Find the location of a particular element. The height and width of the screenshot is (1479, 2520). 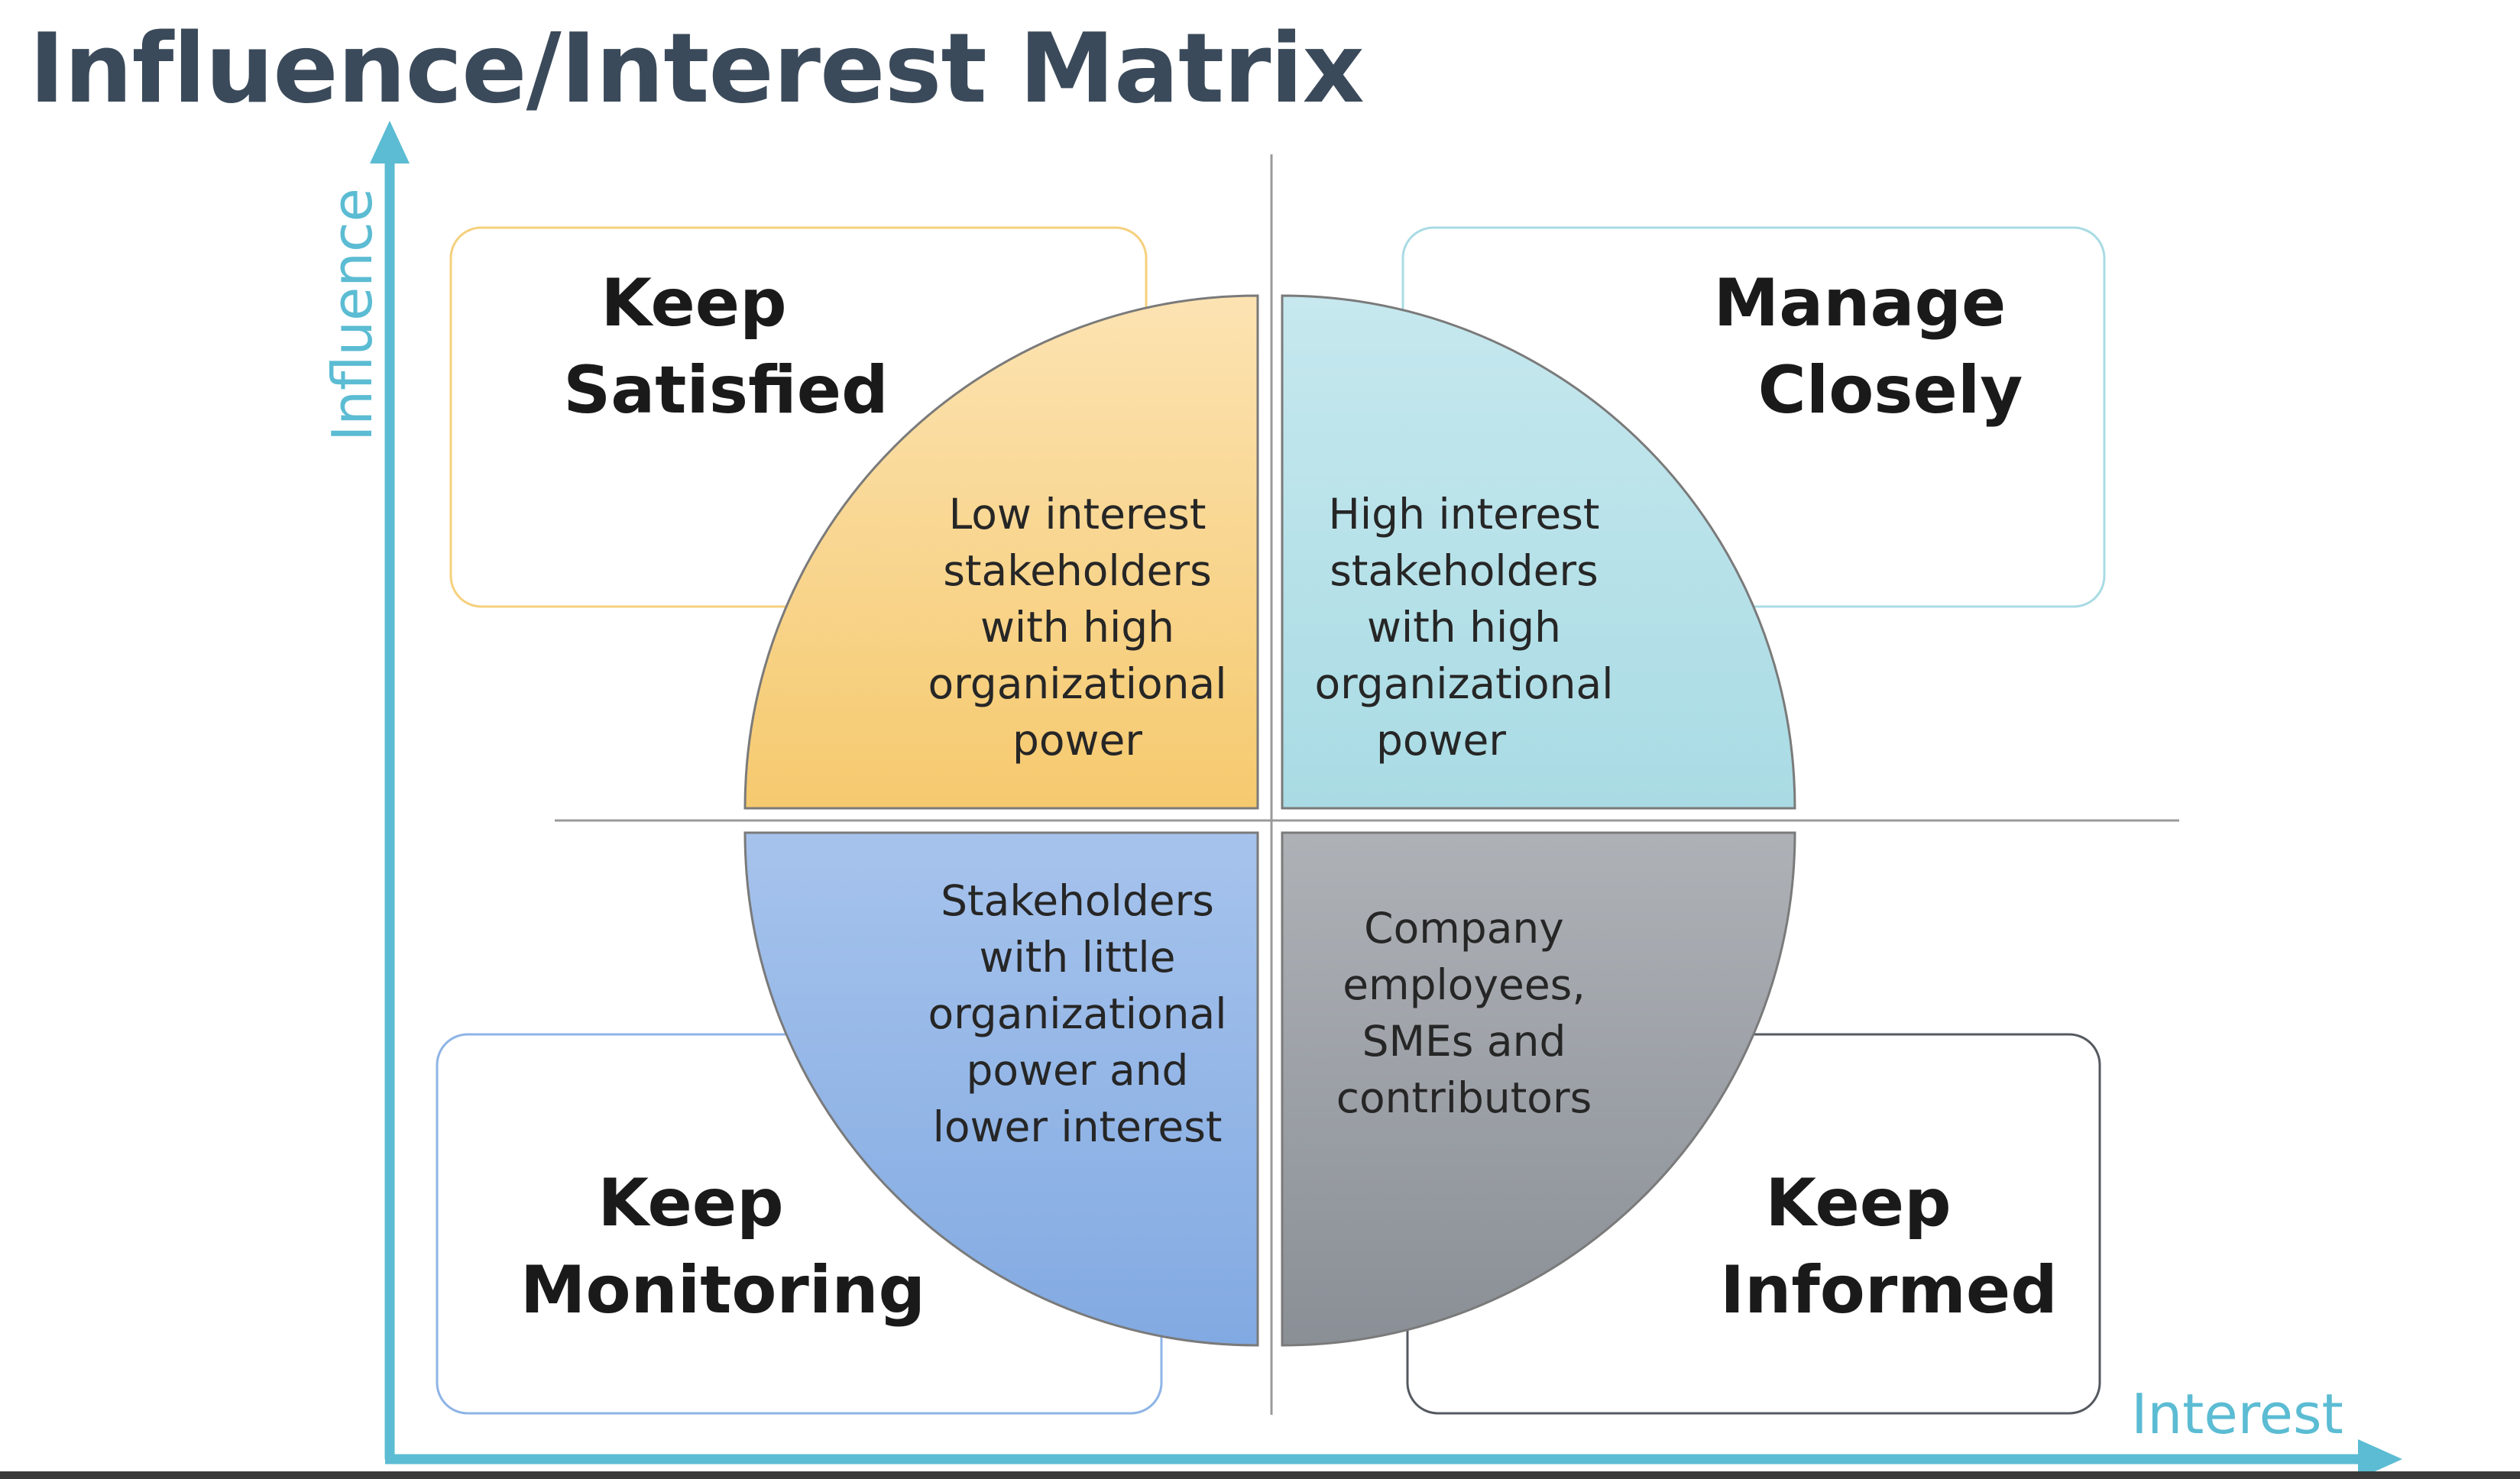

keep-monitoring-title: Keep Monitoring is located at coordinates (722, 1247).